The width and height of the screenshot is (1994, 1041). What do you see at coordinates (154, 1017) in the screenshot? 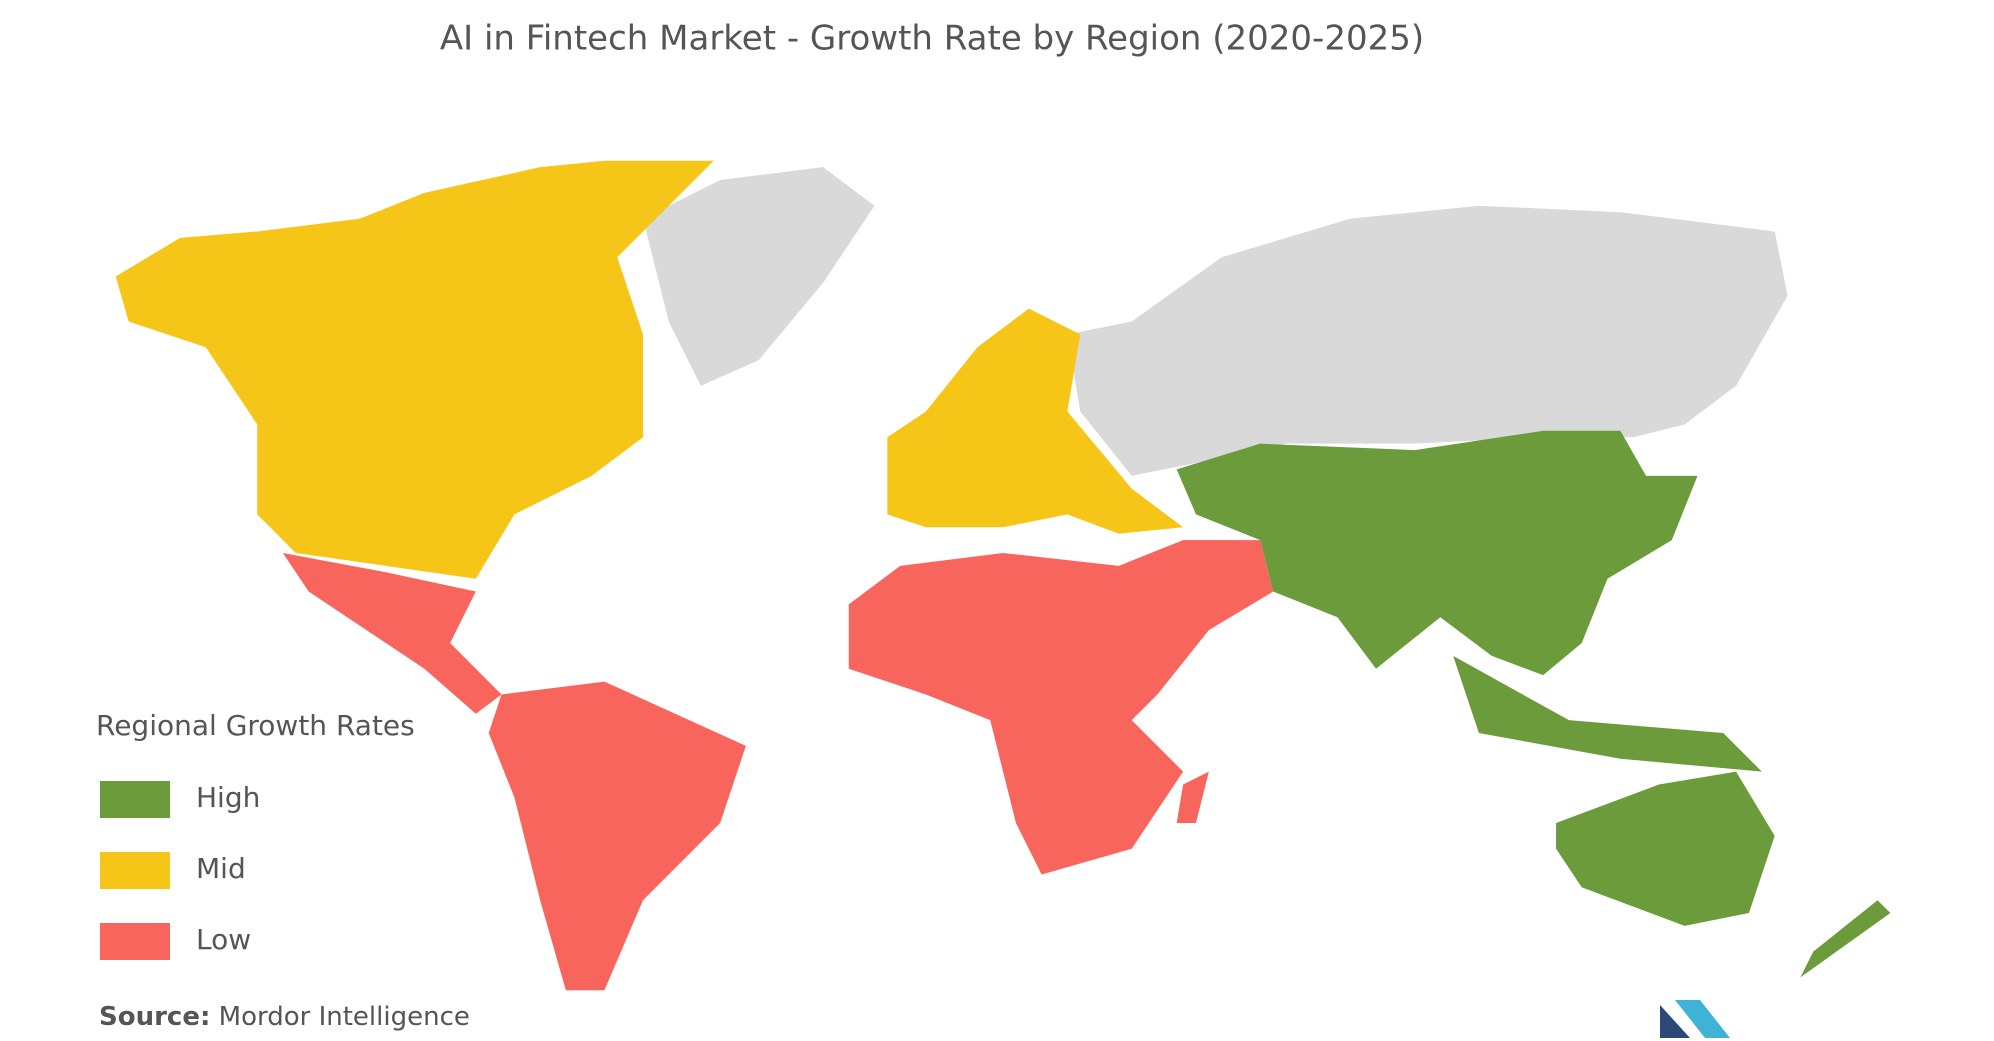
I see `source-label: Source:` at bounding box center [154, 1017].